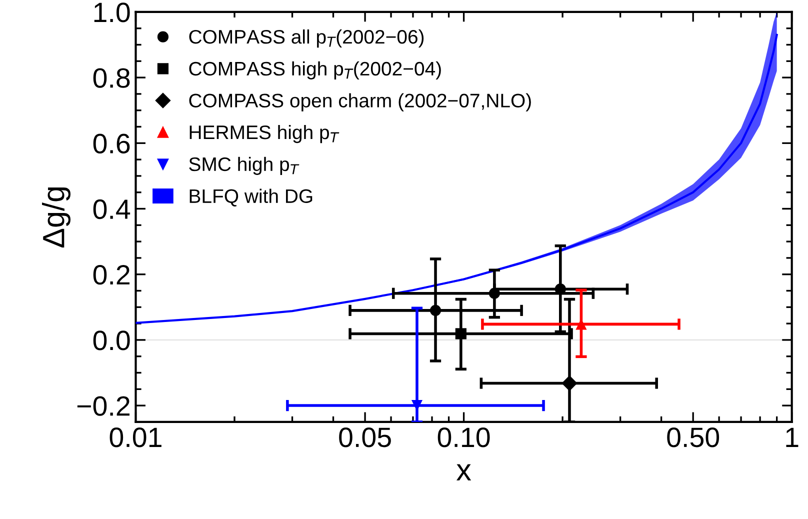 The height and width of the screenshot is (519, 808). What do you see at coordinates (464, 438) in the screenshot?
I see `x-tick-label: 0.10` at bounding box center [464, 438].